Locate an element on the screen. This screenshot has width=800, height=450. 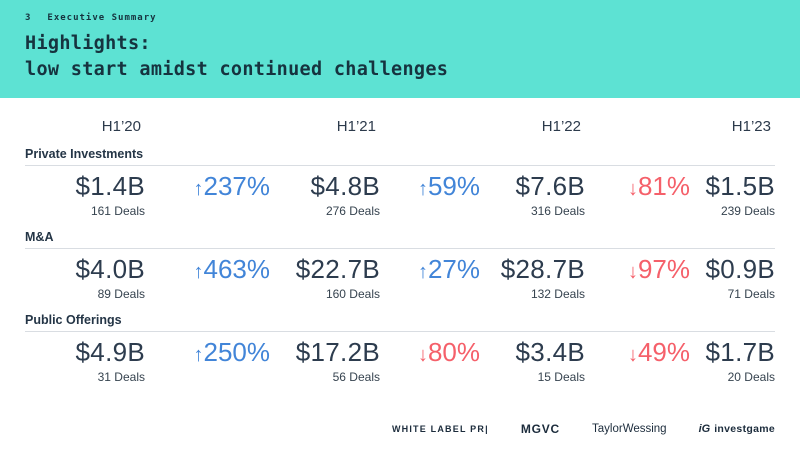
logo-white-label-pr: WHITE LABEL PR| is located at coordinates (440, 429).